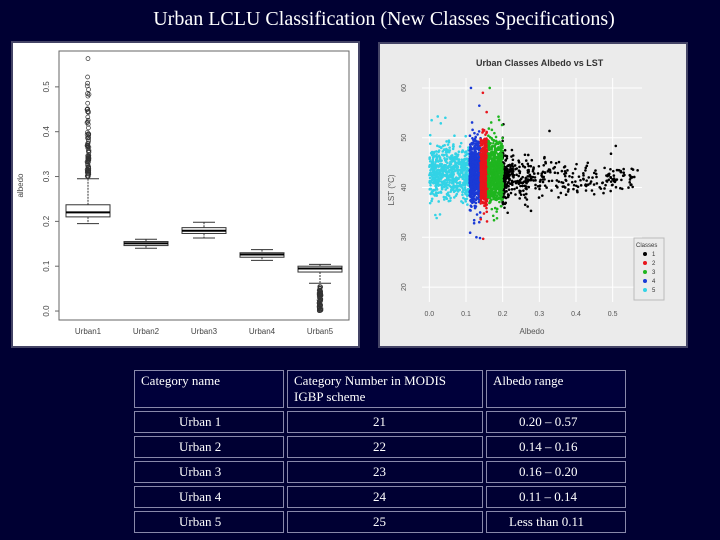 The image size is (720, 540). What do you see at coordinates (385, 389) in the screenshot?
I see `header-category-number: Category Number in MODIS IGBP scheme` at bounding box center [385, 389].